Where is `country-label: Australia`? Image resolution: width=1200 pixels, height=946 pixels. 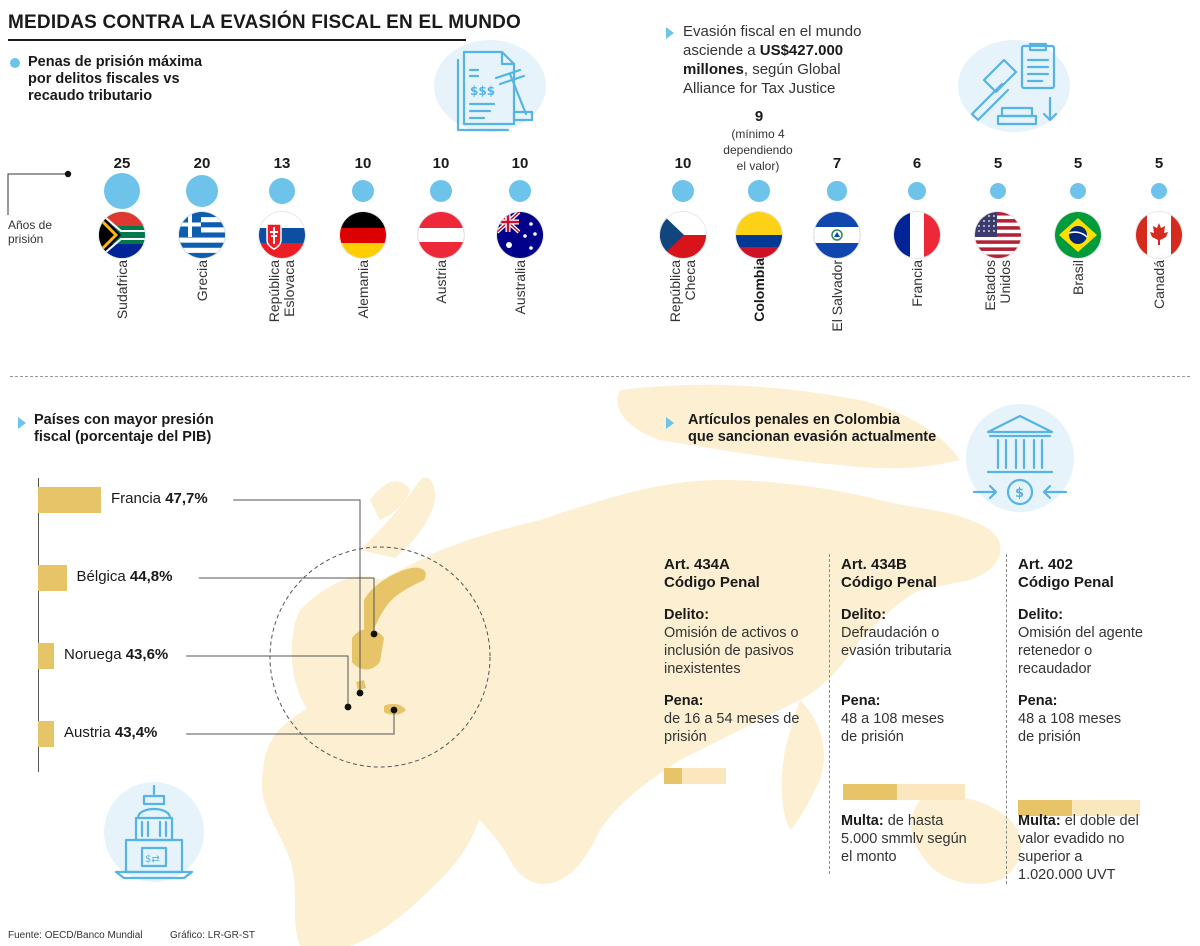 country-label: Australia is located at coordinates (519, 287).